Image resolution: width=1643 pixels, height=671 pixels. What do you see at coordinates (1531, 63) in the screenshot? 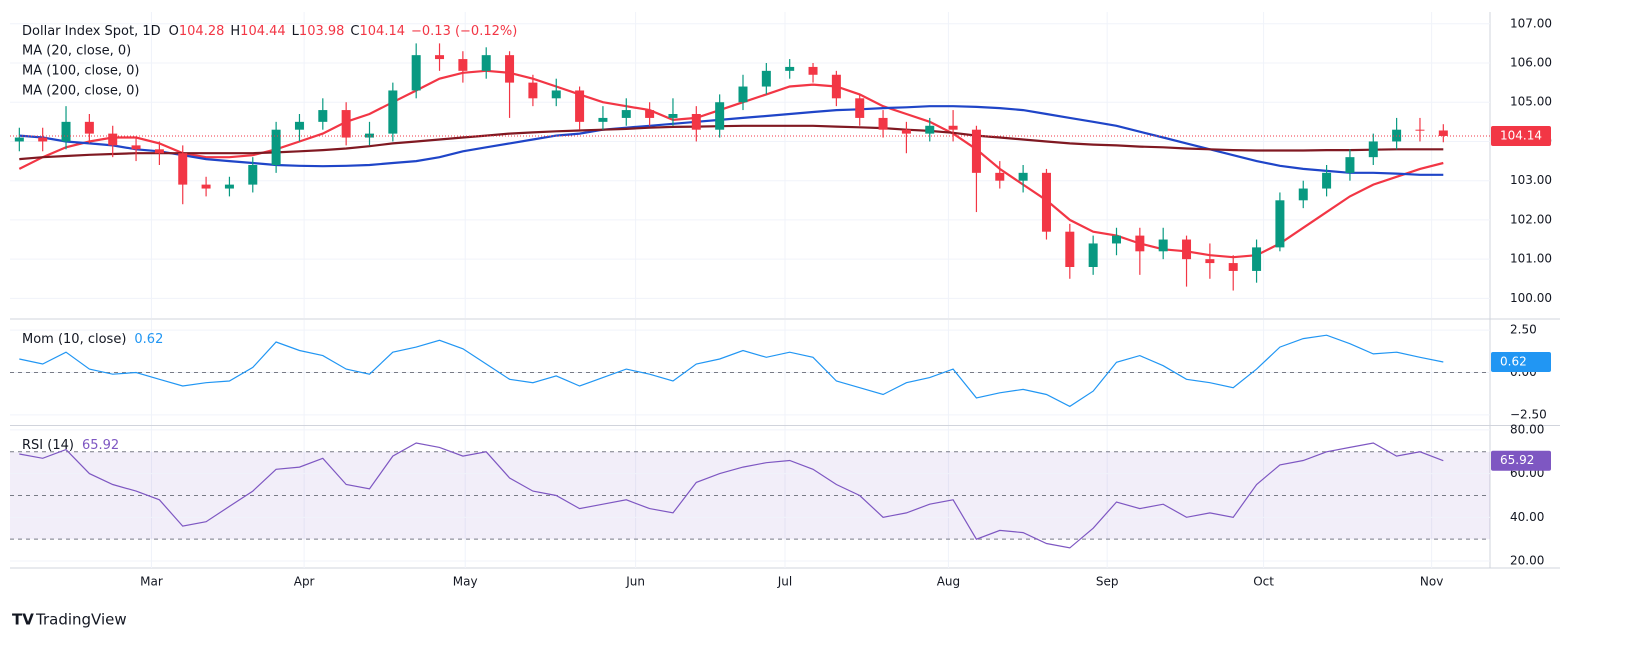
I see `y-tick-label: 106.00` at bounding box center [1531, 63].